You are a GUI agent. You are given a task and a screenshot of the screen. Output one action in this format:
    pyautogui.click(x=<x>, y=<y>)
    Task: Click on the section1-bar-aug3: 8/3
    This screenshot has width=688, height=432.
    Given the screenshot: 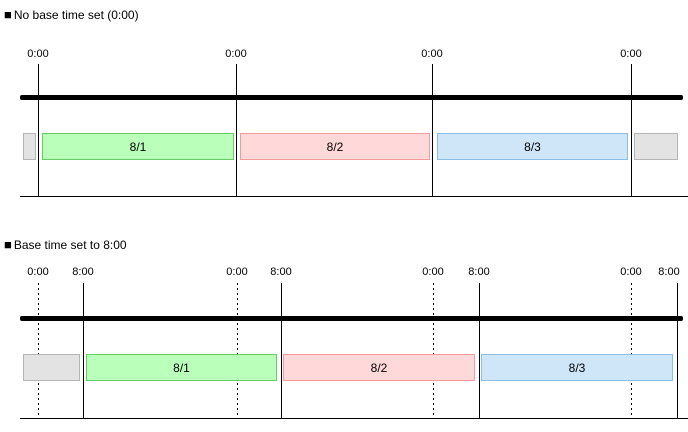 What is the action you would take?
    pyautogui.click(x=532, y=146)
    